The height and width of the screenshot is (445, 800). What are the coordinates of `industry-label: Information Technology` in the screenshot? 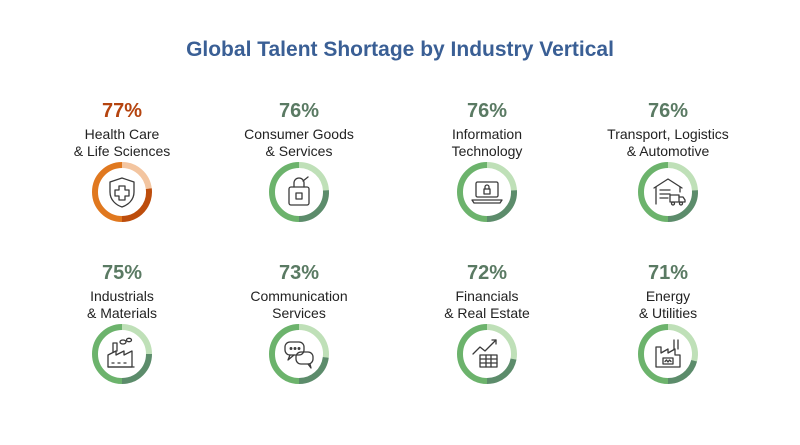 It's located at (487, 143).